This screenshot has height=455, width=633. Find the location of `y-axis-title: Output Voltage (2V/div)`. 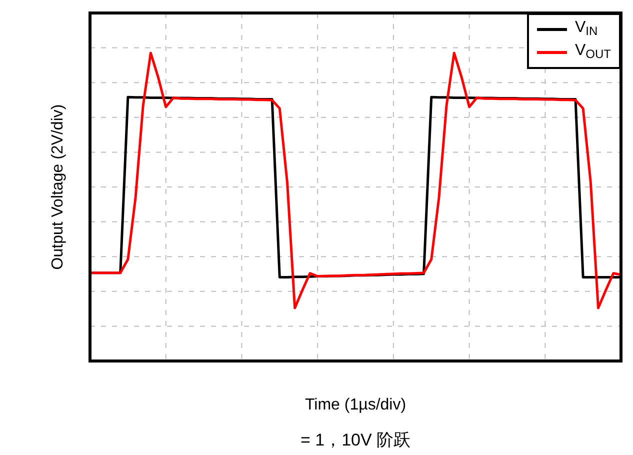

y-axis-title: Output Voltage (2V/div) is located at coordinates (57, 187).